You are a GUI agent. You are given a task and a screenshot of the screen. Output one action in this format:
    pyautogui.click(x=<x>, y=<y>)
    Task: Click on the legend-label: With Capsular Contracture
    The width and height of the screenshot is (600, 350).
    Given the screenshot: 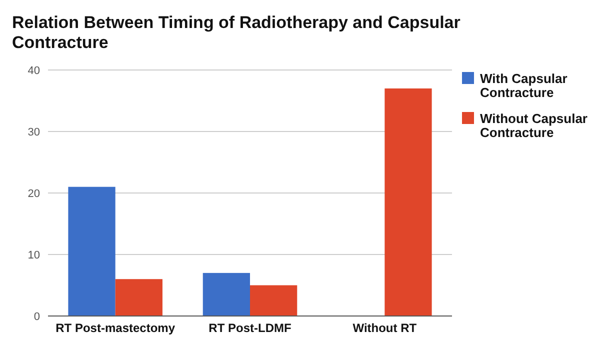 What is the action you would take?
    pyautogui.click(x=524, y=85)
    